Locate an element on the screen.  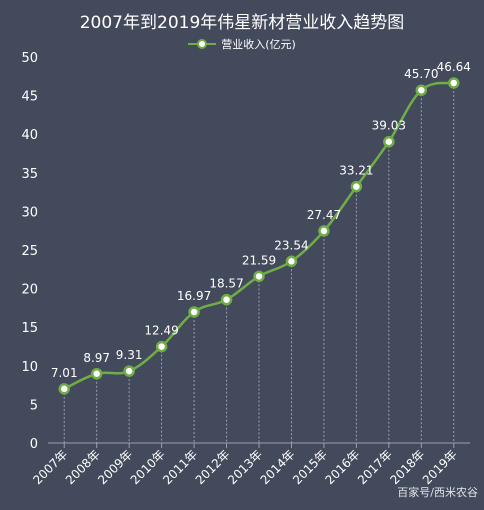
data-label: 39.03 is located at coordinates (389, 126).